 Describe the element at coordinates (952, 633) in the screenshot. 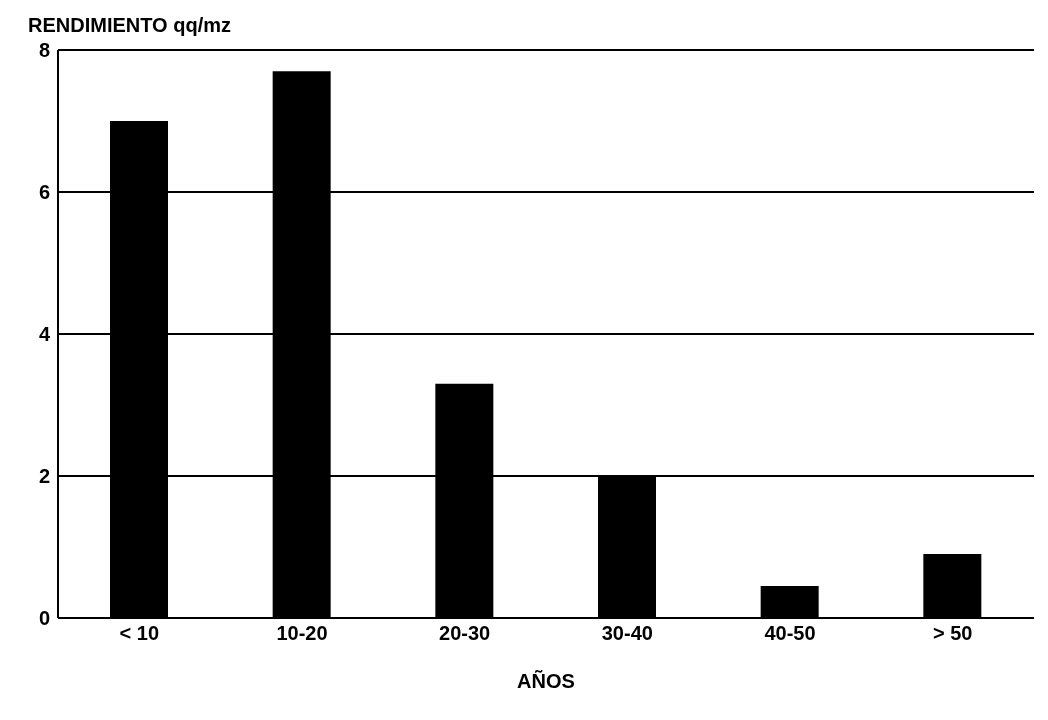

I see `x-tick-label: > 50` at that location.